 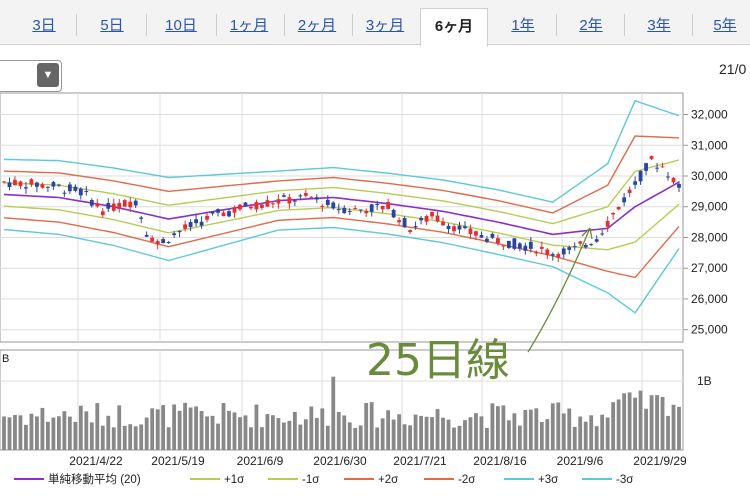 What do you see at coordinates (94, 479) in the screenshot?
I see `legend-label: 単純移動平均 (20)` at bounding box center [94, 479].